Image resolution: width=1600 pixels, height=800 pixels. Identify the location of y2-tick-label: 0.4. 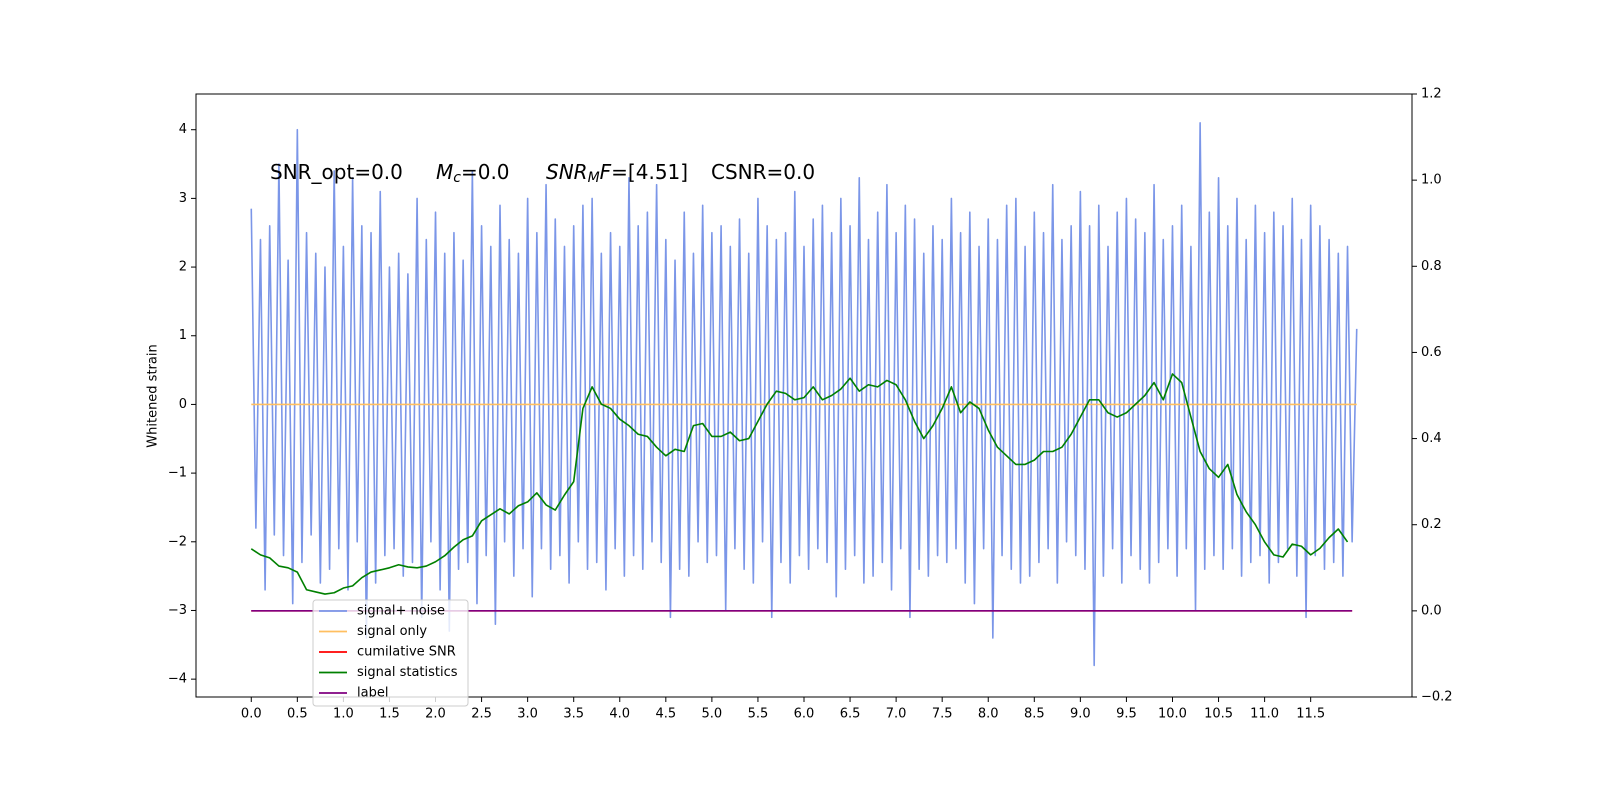
(1431, 438).